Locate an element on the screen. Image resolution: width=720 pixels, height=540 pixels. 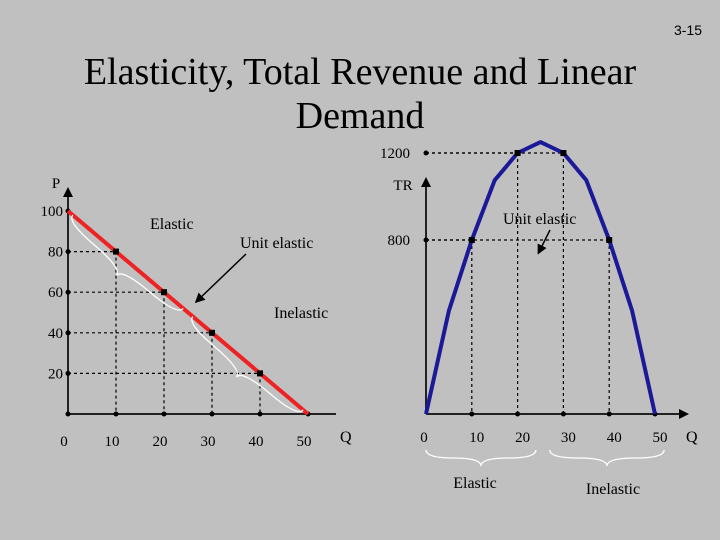
tr-x-tick-label: 30 is located at coordinates (568, 438).